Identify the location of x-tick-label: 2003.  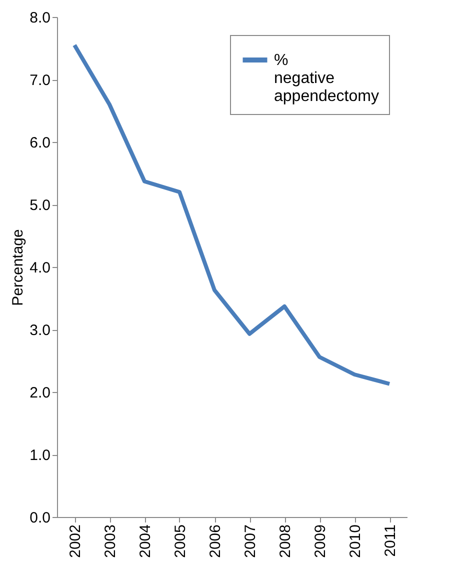
(110, 541).